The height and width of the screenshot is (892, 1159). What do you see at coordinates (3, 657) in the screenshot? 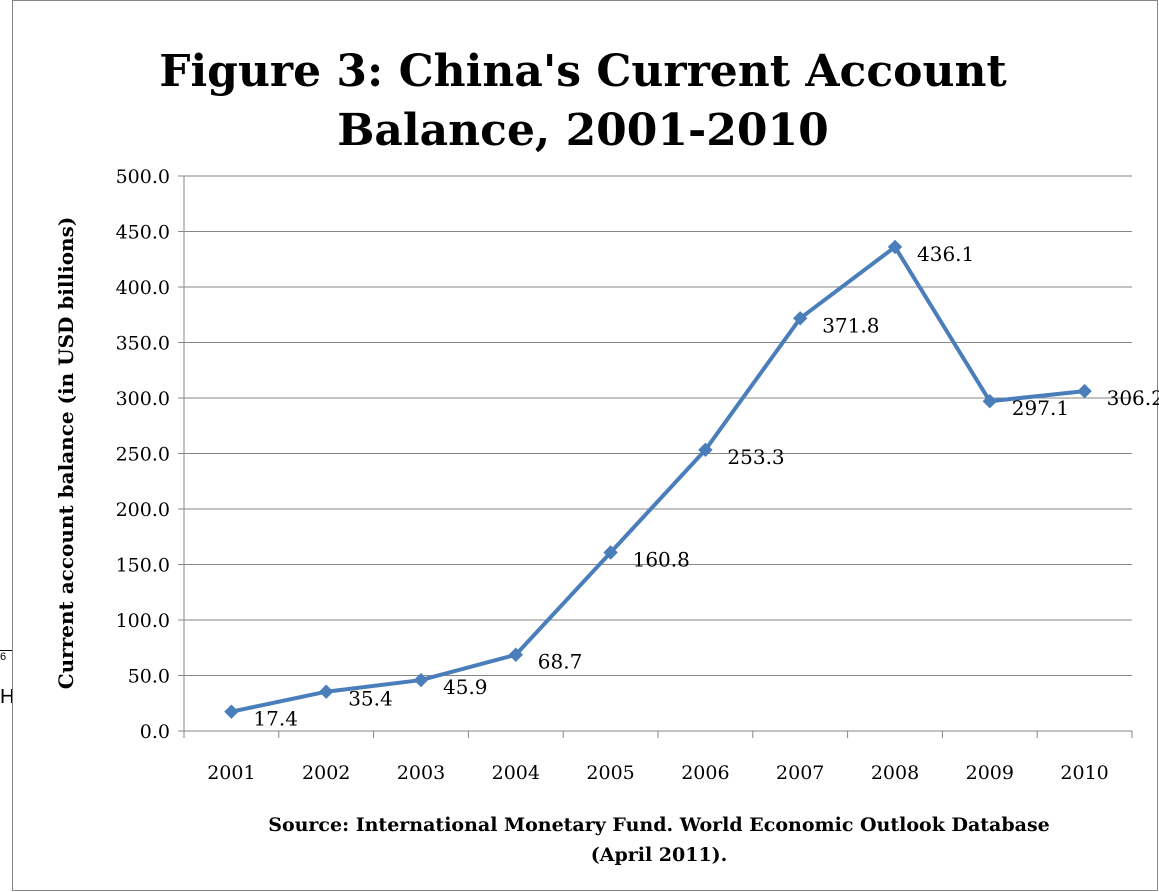
I see `page-edge-footnote-number: 6` at bounding box center [3, 657].